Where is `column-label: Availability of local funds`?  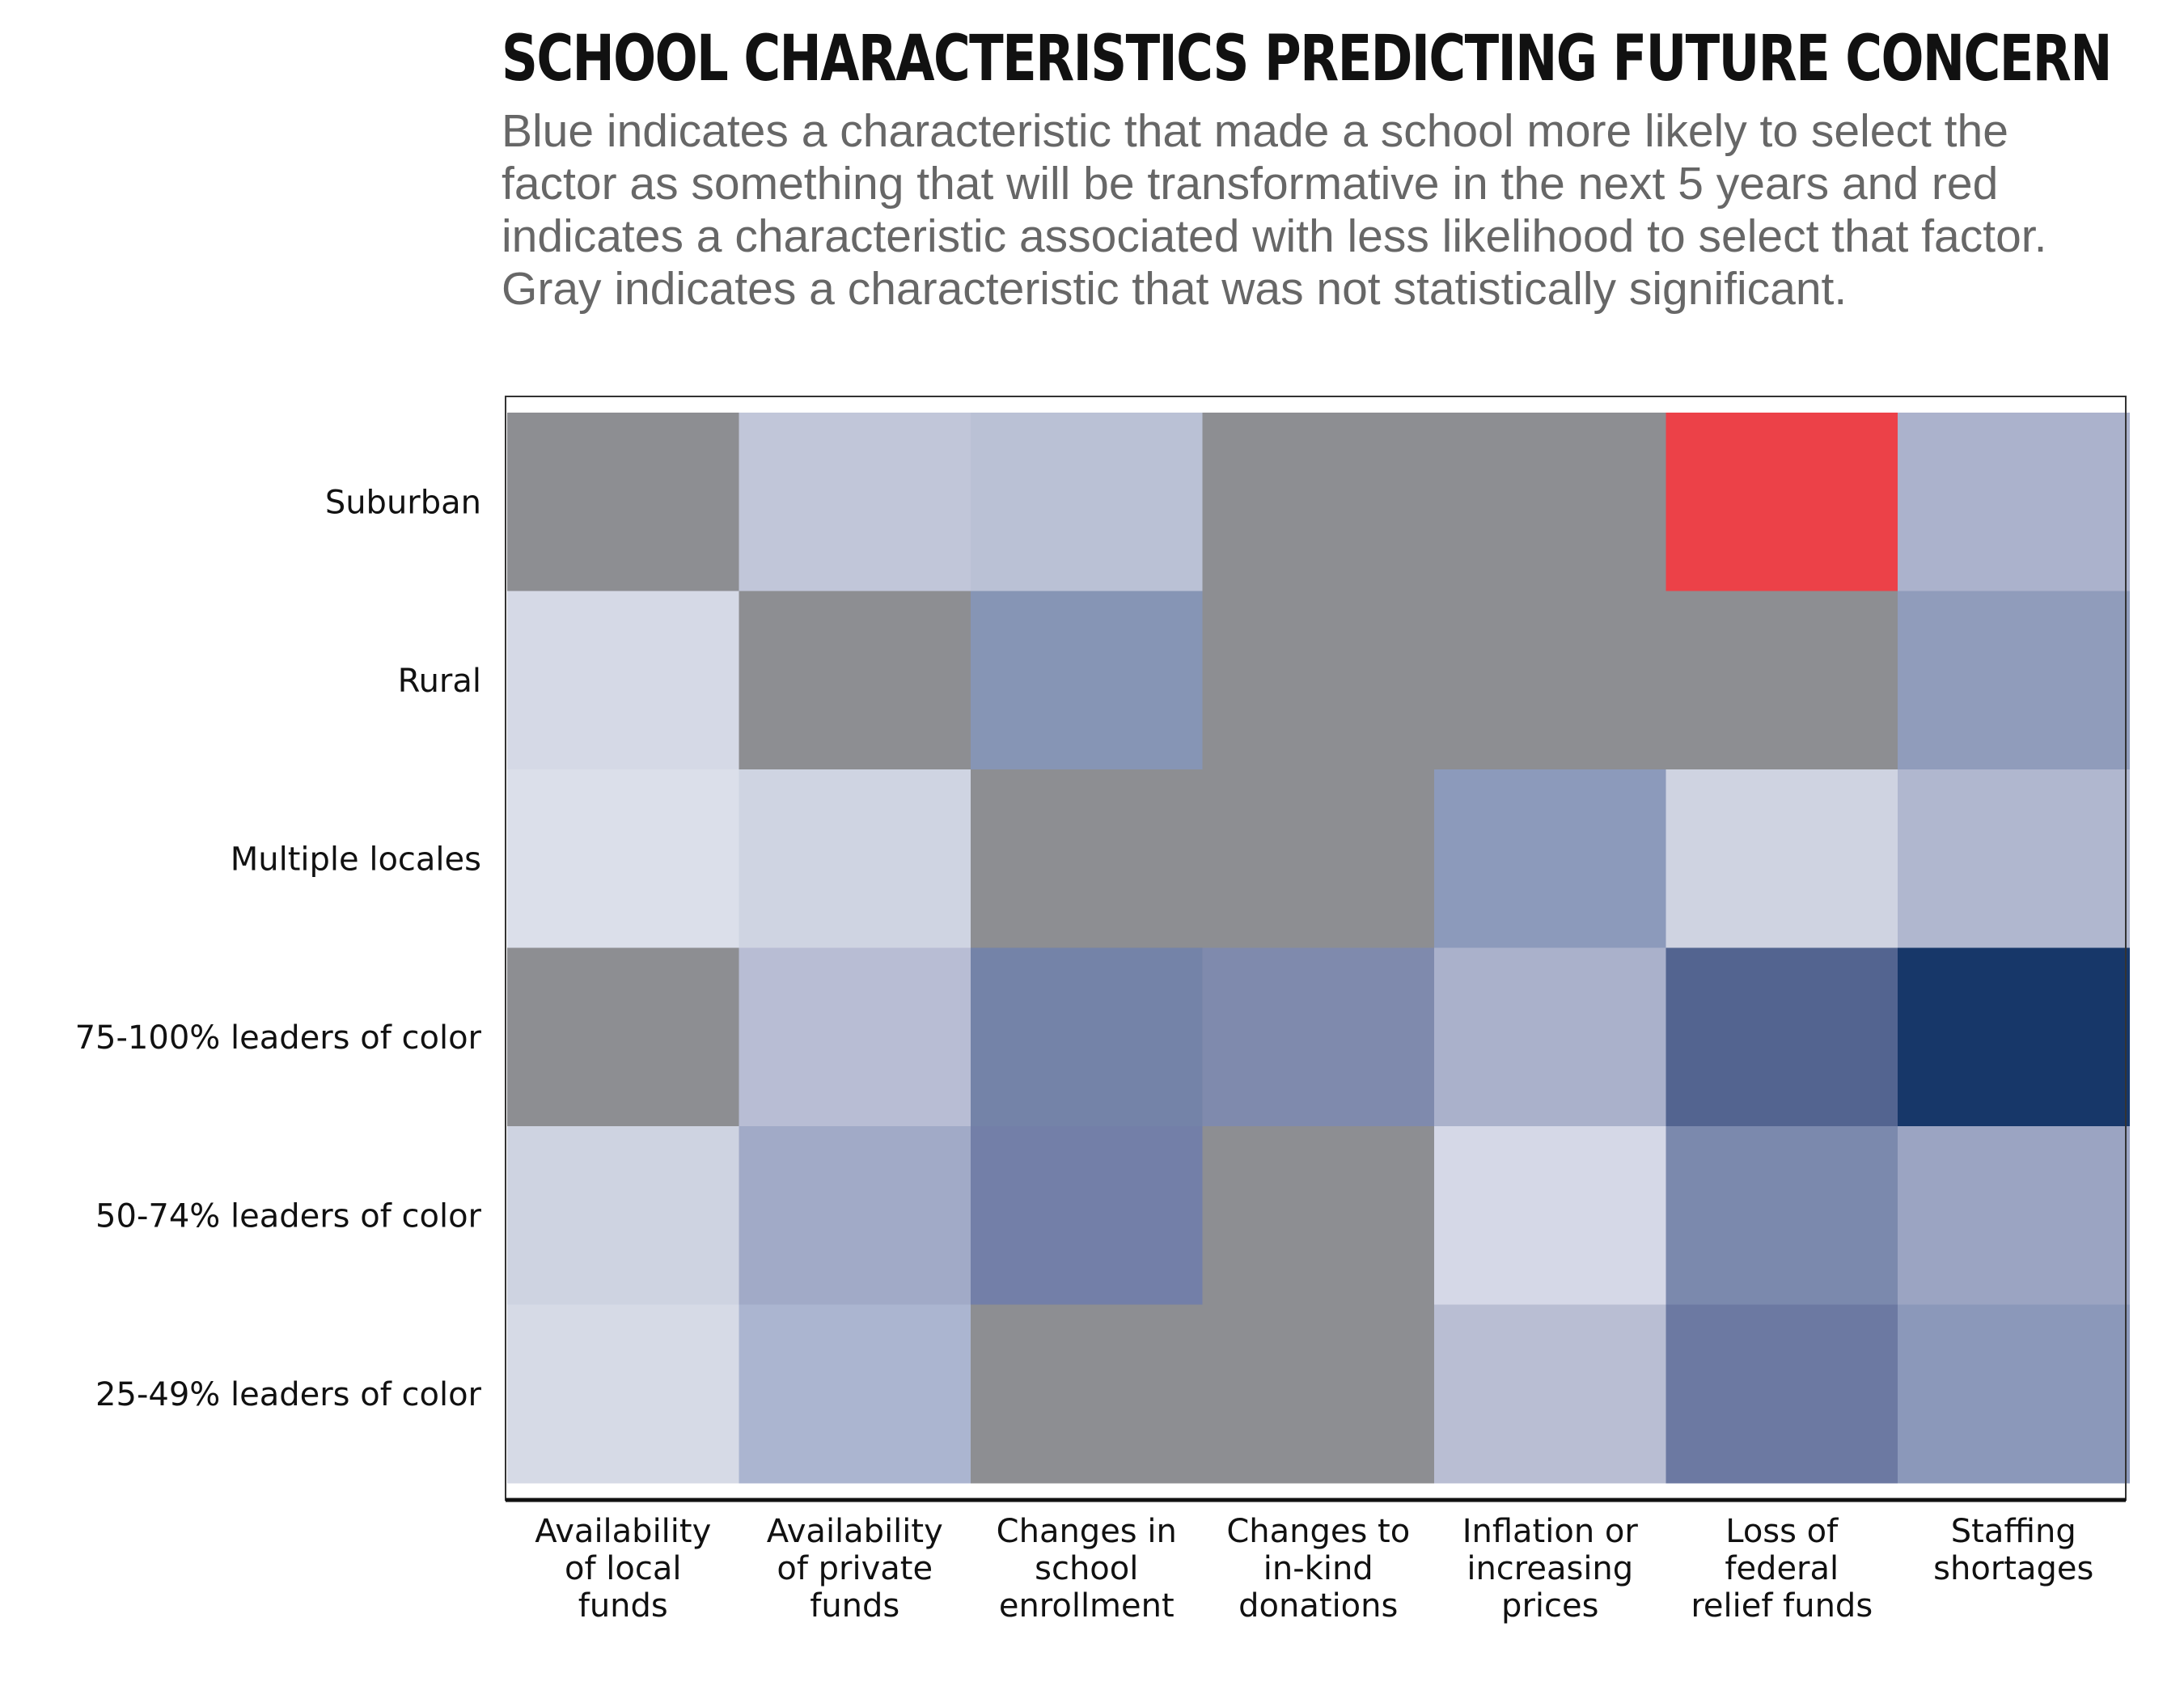
column-label: Availability of local funds is located at coordinates (623, 1569).